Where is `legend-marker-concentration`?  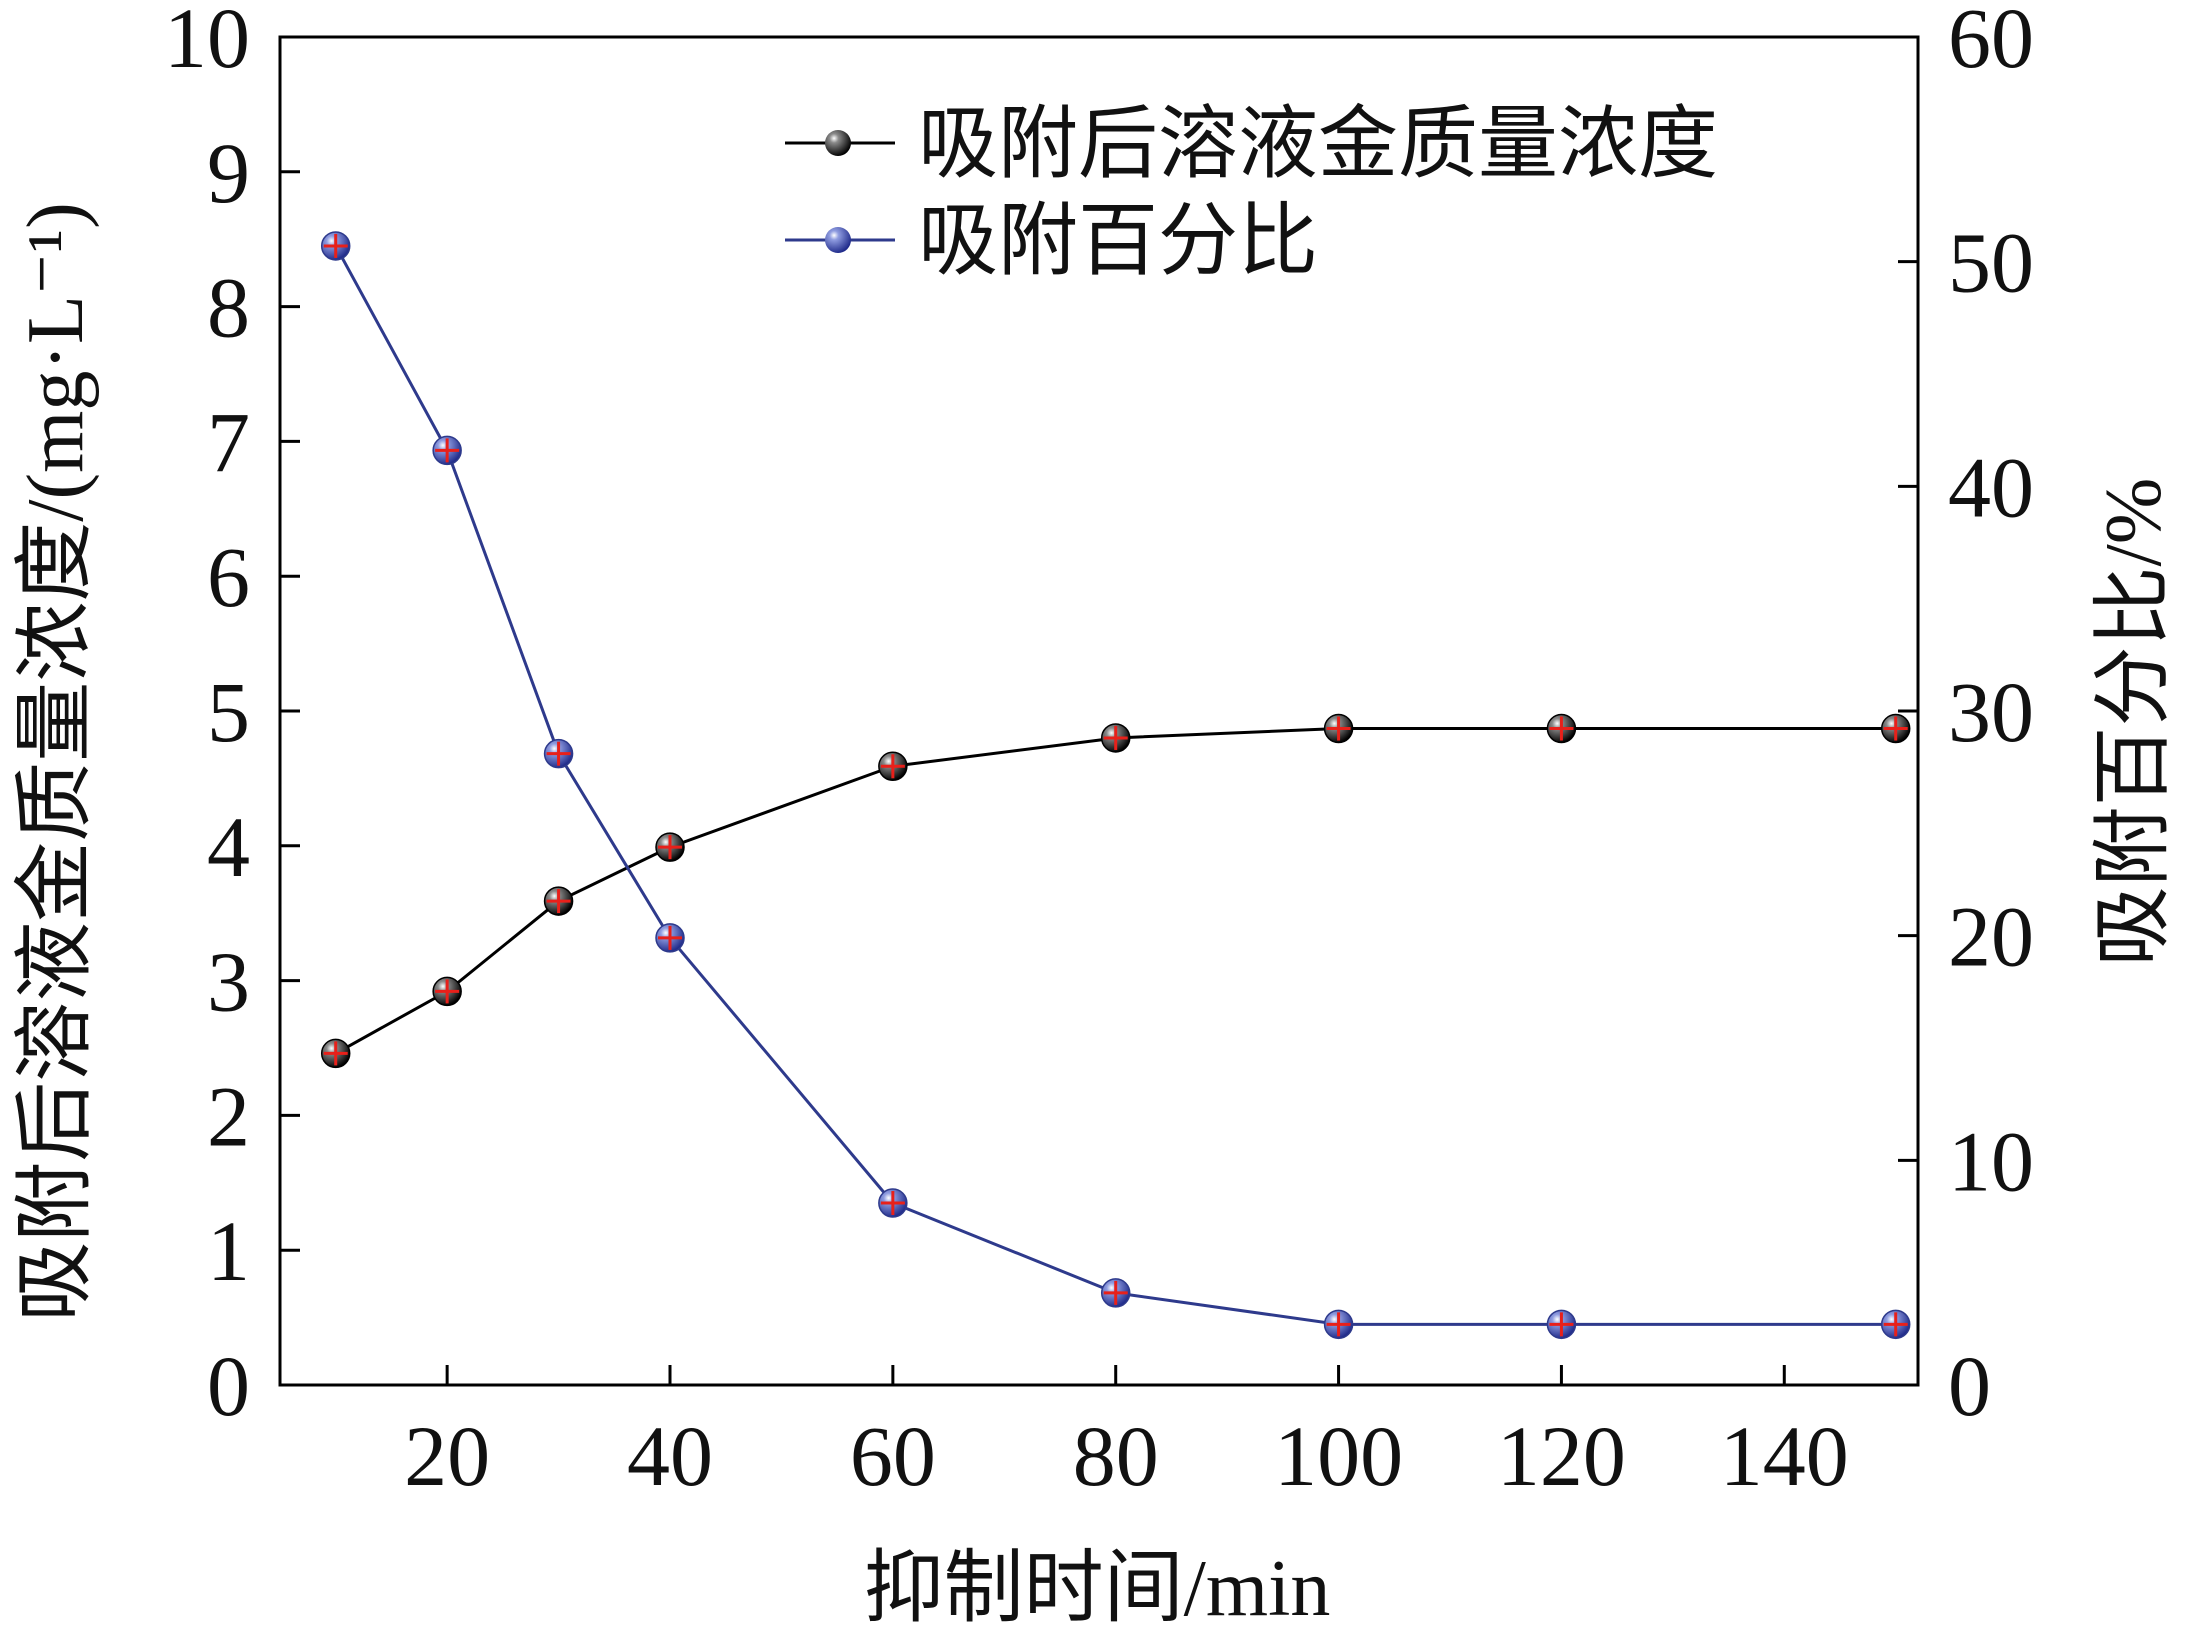 legend-marker-concentration is located at coordinates (838, 143).